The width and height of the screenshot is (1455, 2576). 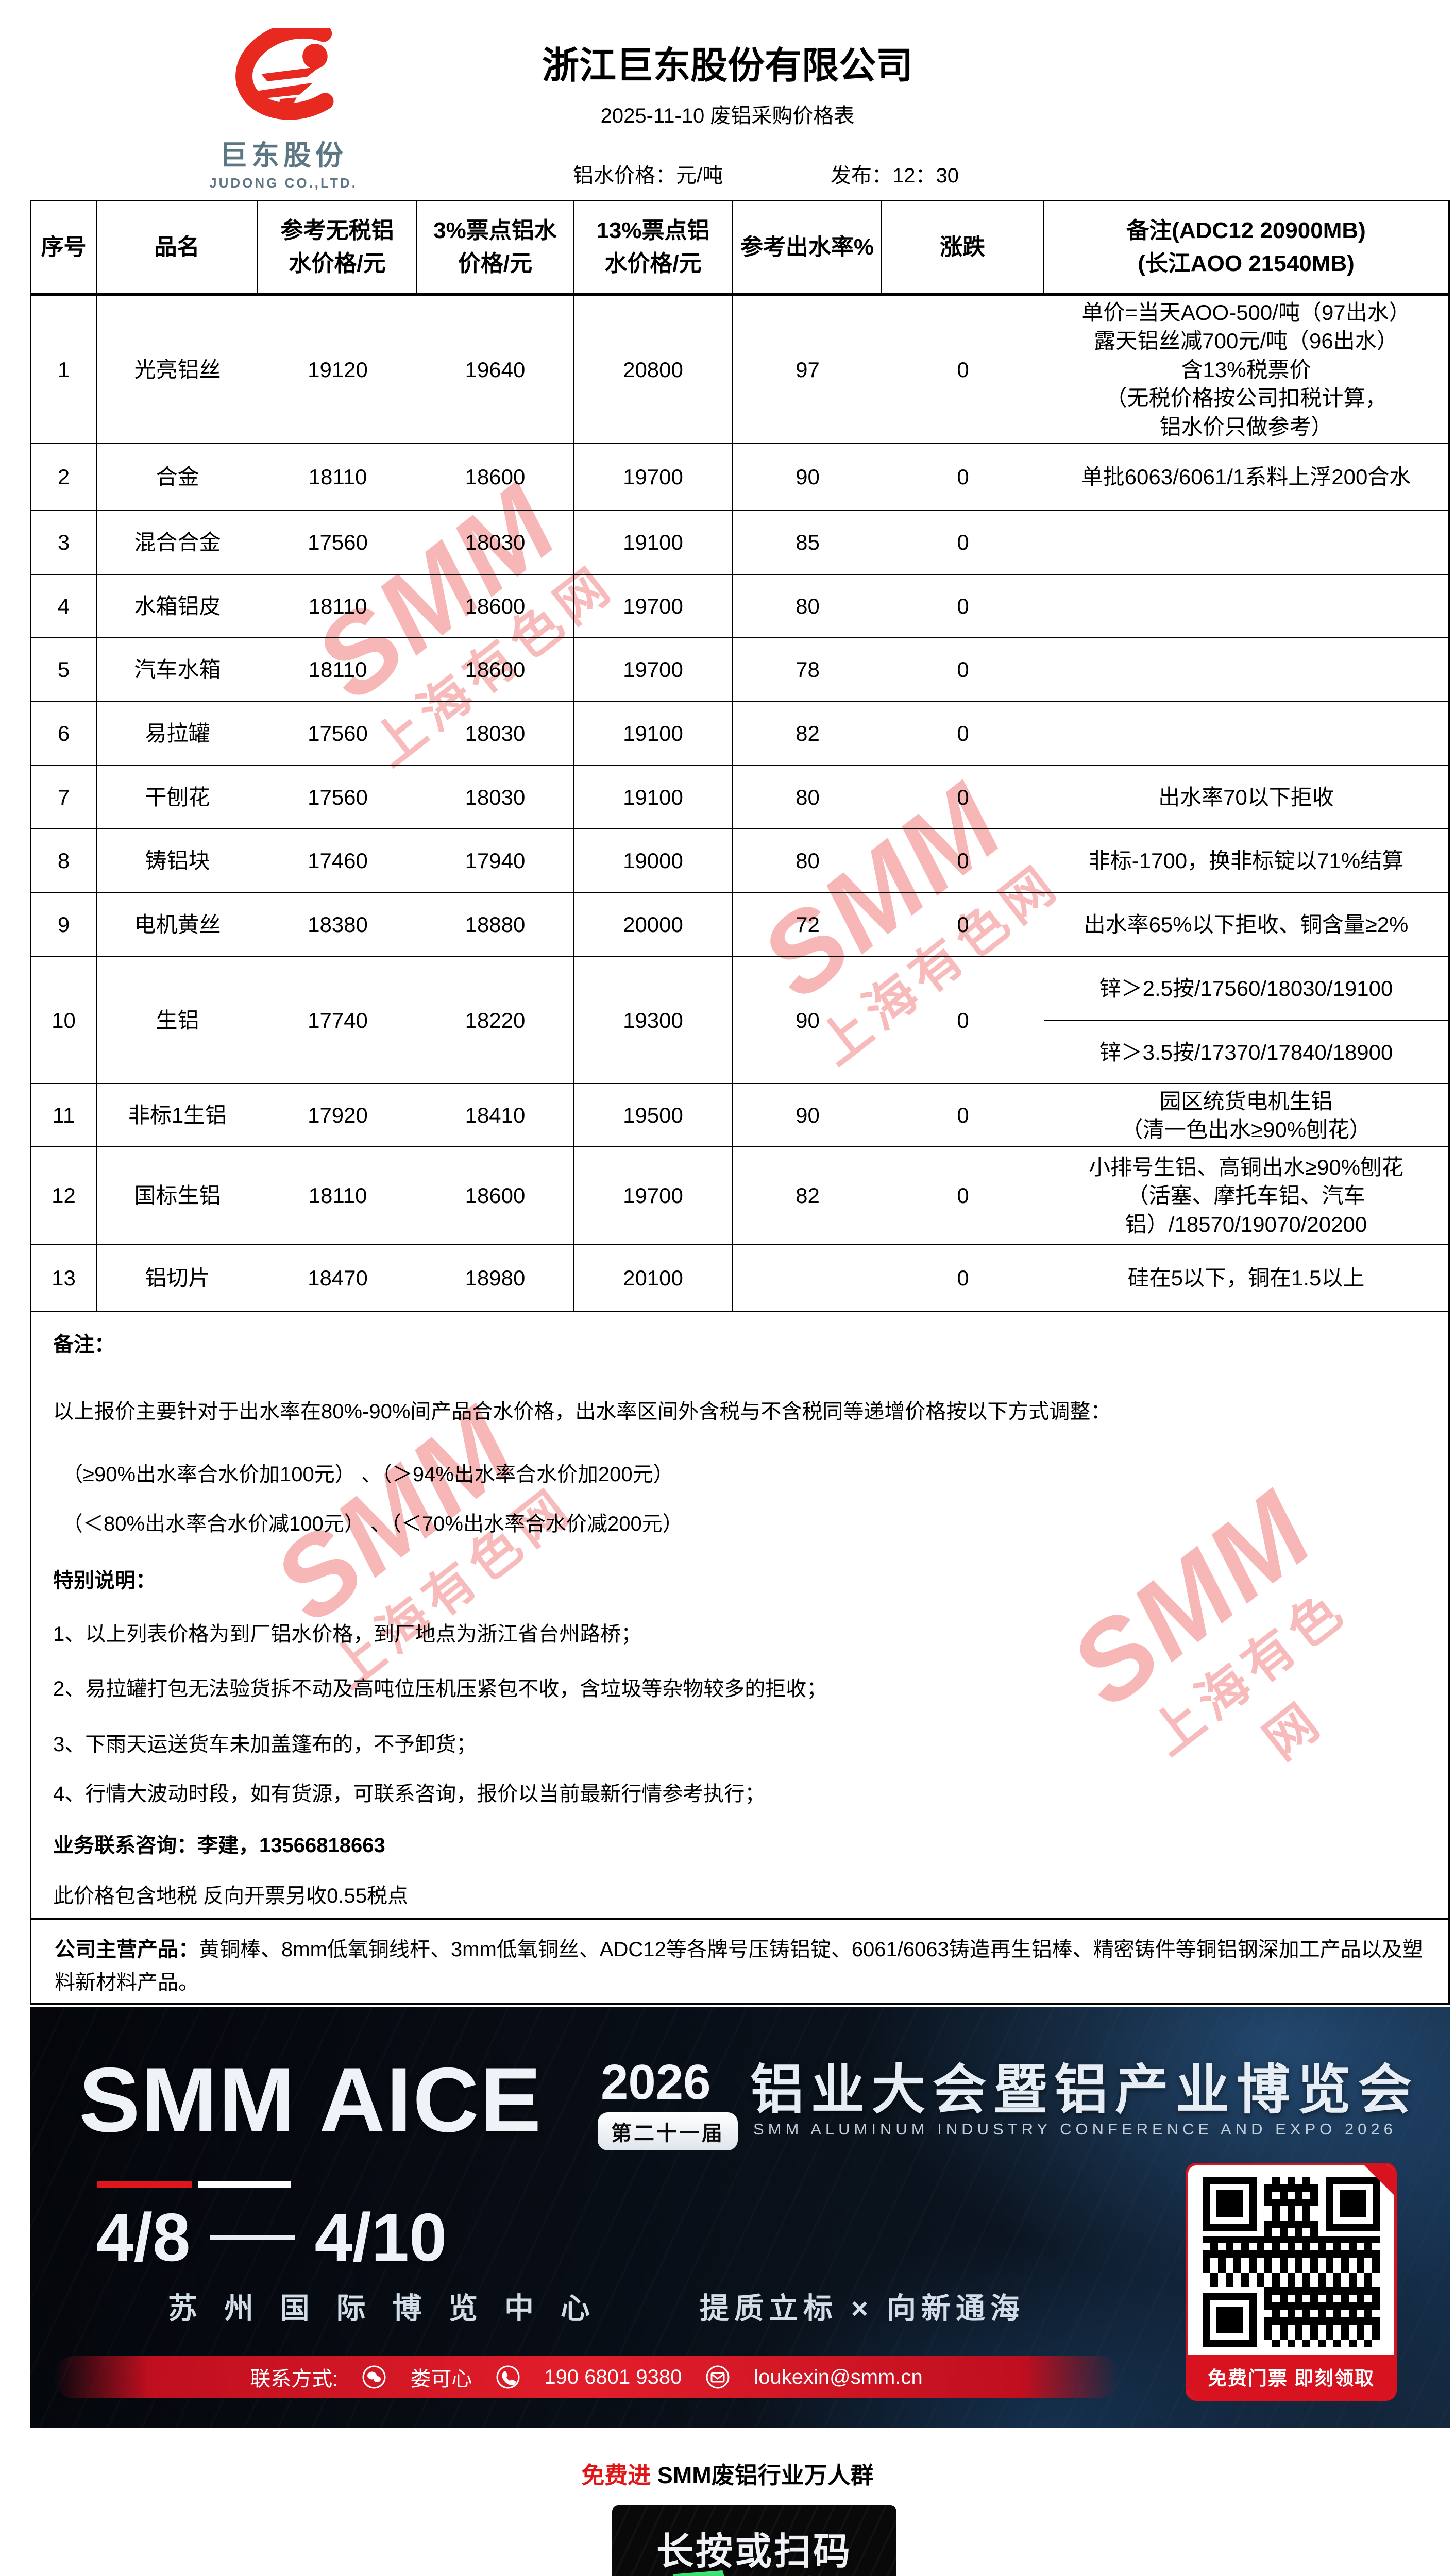 I want to click on table-header-cell: 序号, so click(x=64, y=248).